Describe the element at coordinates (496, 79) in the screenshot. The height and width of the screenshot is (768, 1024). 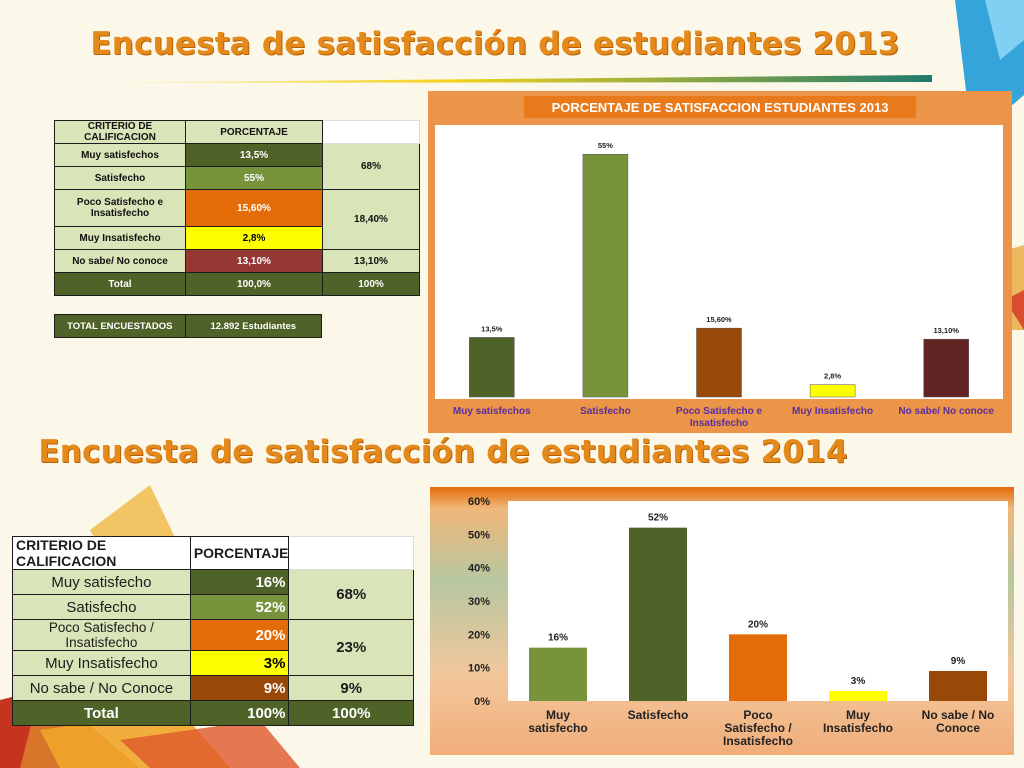
I see `title-underline` at that location.